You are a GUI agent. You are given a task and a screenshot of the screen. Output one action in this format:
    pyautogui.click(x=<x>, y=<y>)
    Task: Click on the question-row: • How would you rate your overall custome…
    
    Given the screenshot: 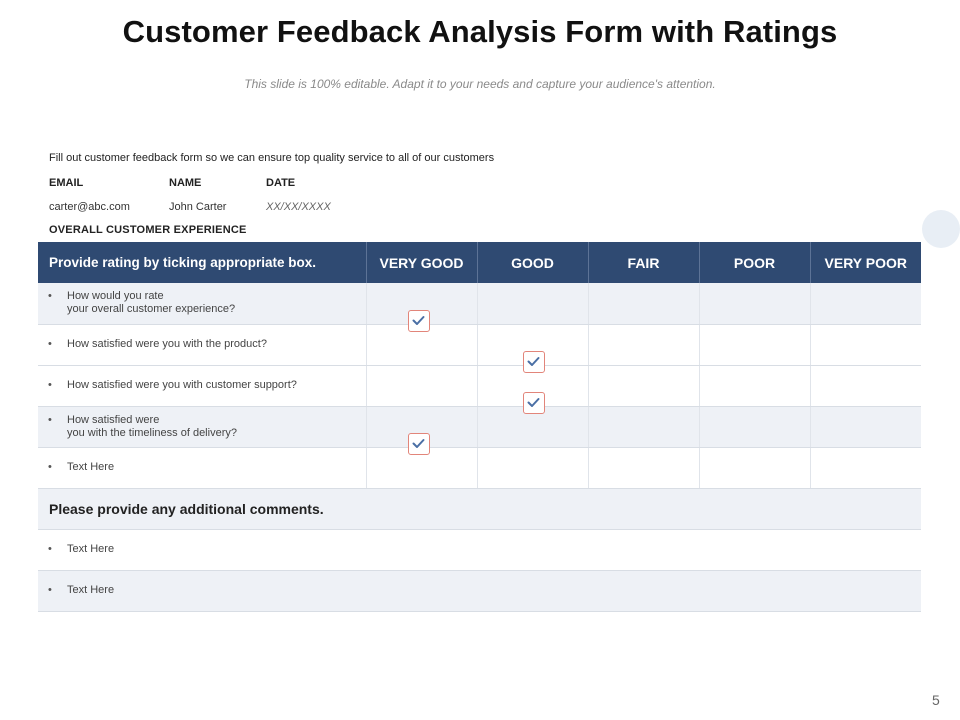 What is the action you would take?
    pyautogui.click(x=479, y=304)
    